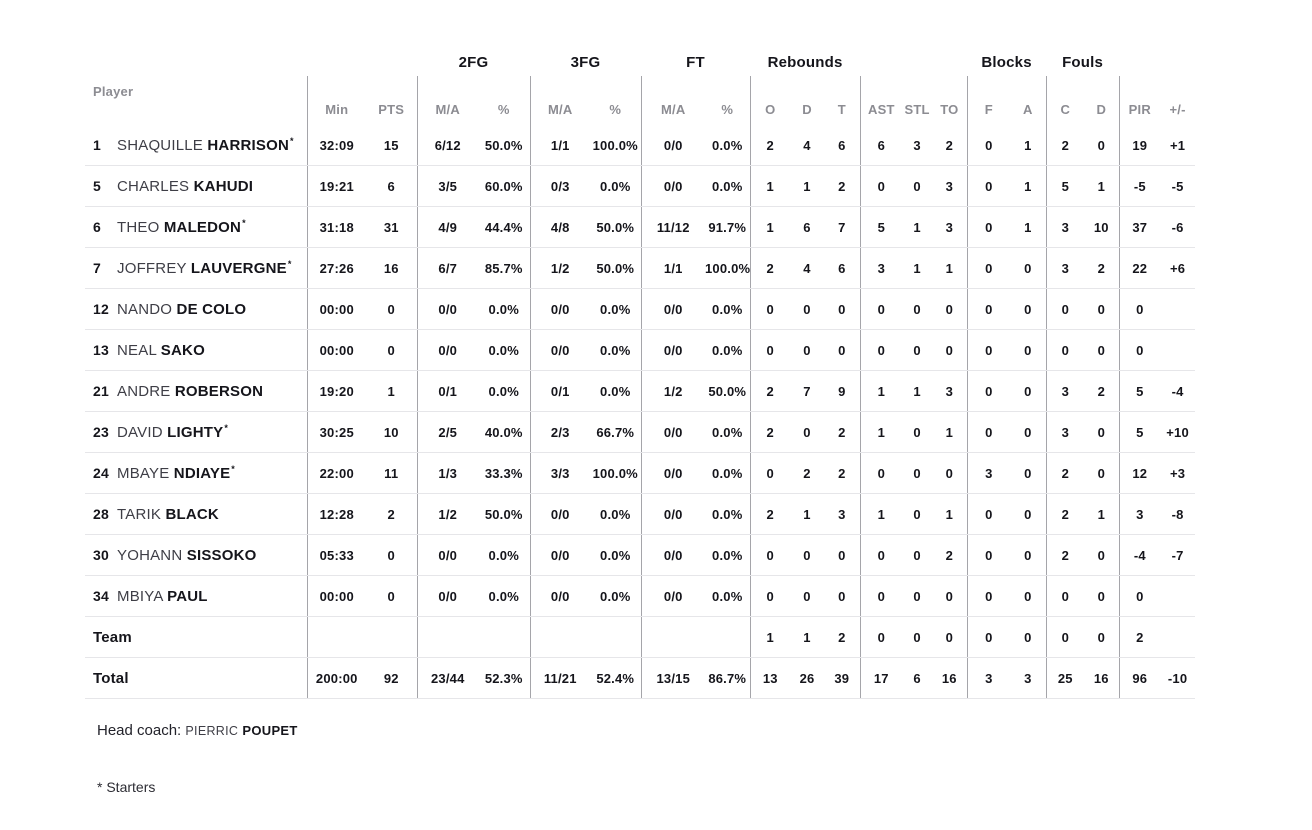 Image resolution: width=1312 pixels, height=830 pixels. Describe the element at coordinates (1028, 109) in the screenshot. I see `column-header: A` at that location.